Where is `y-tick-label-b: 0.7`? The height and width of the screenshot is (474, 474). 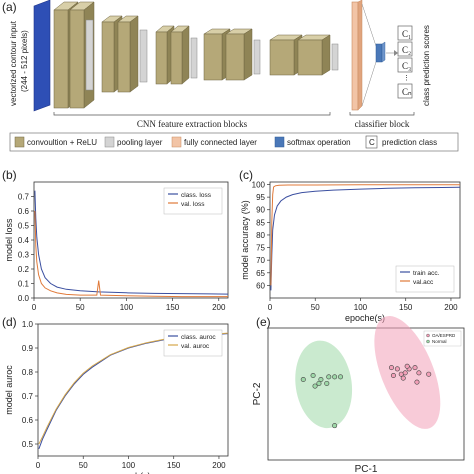
y-tick-label-b: 0.7 is located at coordinates (24, 197).